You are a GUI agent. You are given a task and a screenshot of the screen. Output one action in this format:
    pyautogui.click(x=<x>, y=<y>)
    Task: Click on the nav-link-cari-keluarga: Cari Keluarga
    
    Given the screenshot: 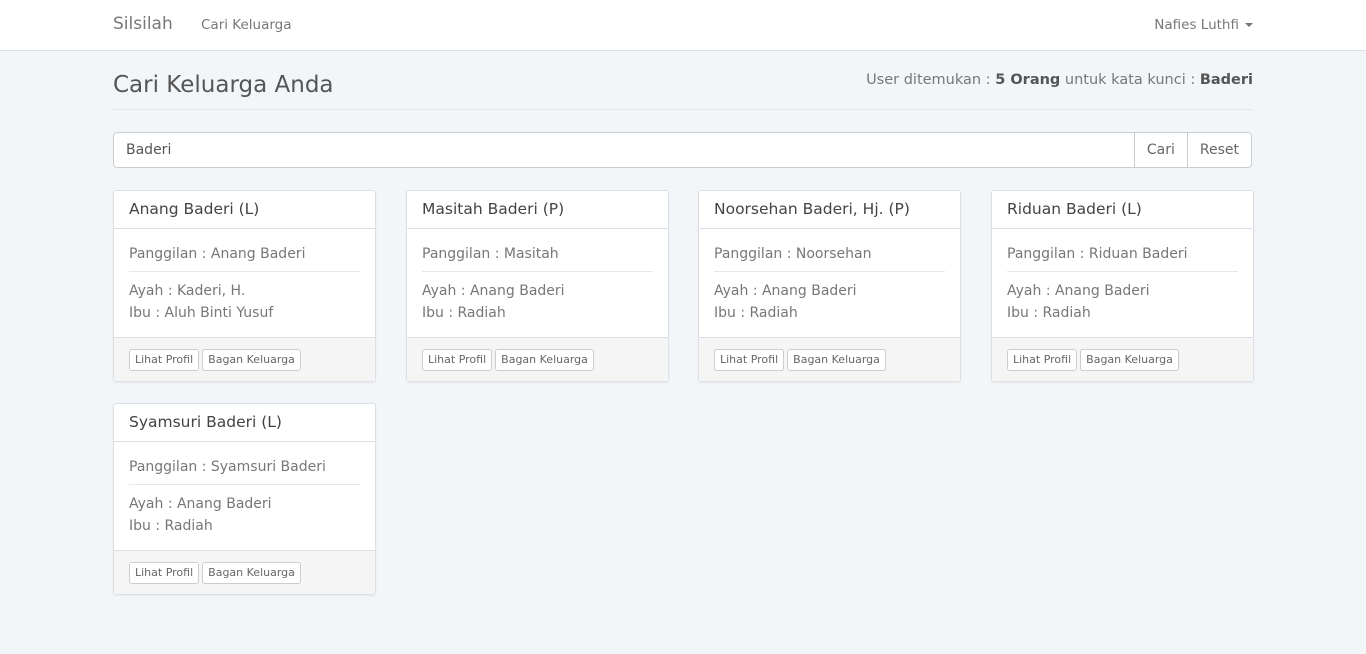 What is the action you would take?
    pyautogui.click(x=246, y=25)
    